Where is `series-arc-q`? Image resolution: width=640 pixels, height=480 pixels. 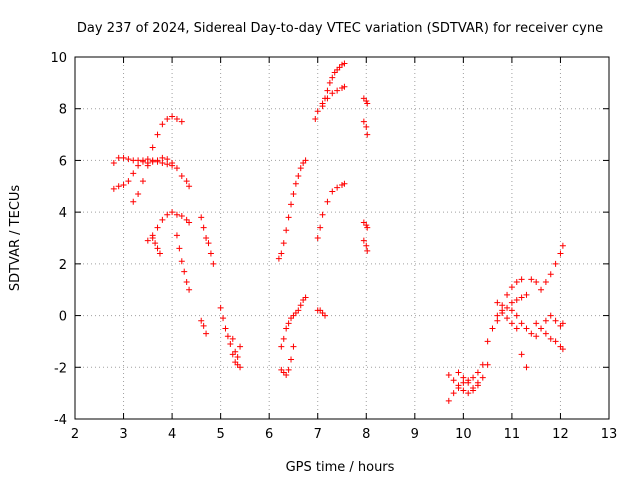
series-arc-q is located at coordinates (333, 85).